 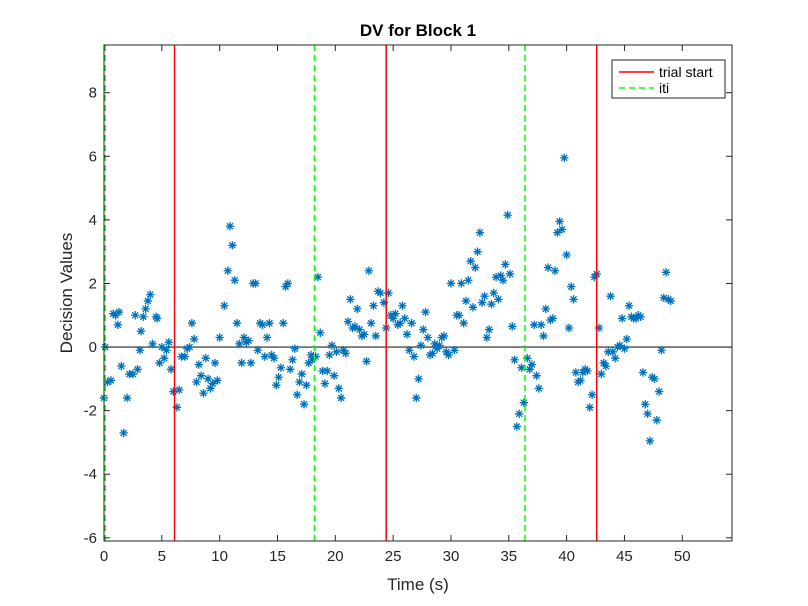 I want to click on x-tick-label: 30, so click(x=451, y=556).